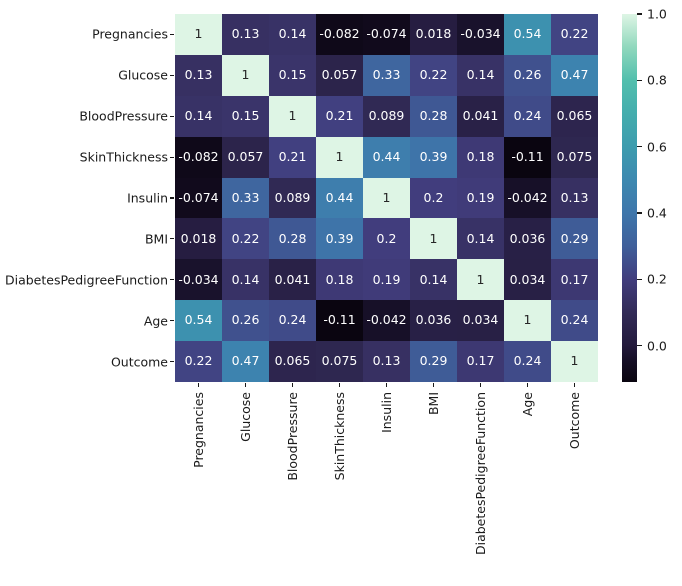 The height and width of the screenshot is (586, 682). I want to click on x-tick-label: Insulin, so click(386, 412).